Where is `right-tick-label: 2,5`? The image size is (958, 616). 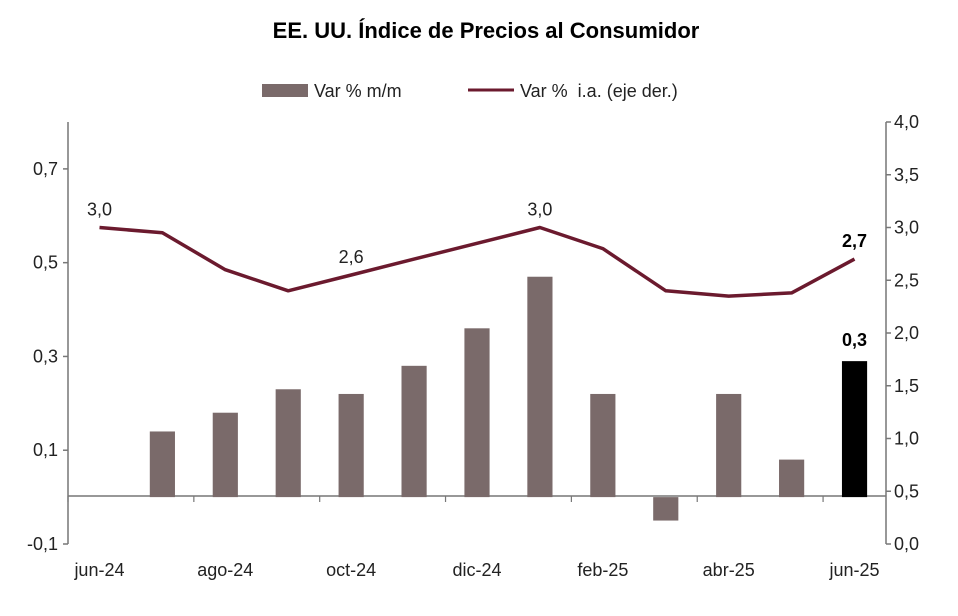 right-tick-label: 2,5 is located at coordinates (906, 280).